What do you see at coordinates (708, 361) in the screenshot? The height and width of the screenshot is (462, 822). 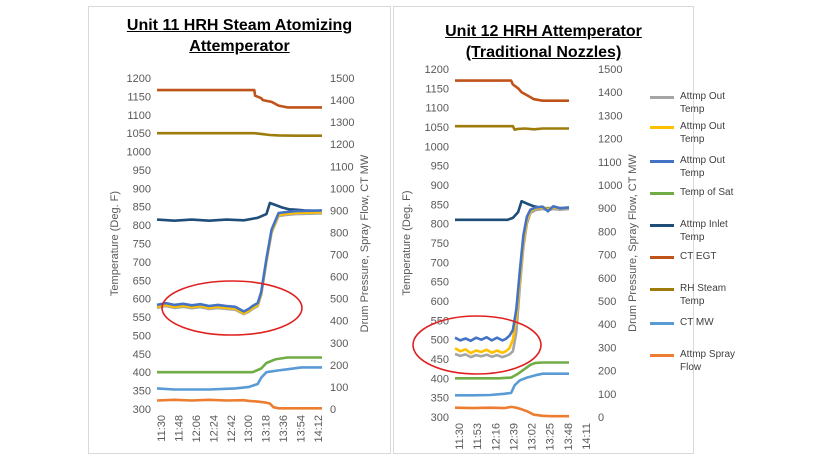 I see `legend-label: Attmp Spray Flow` at bounding box center [708, 361].